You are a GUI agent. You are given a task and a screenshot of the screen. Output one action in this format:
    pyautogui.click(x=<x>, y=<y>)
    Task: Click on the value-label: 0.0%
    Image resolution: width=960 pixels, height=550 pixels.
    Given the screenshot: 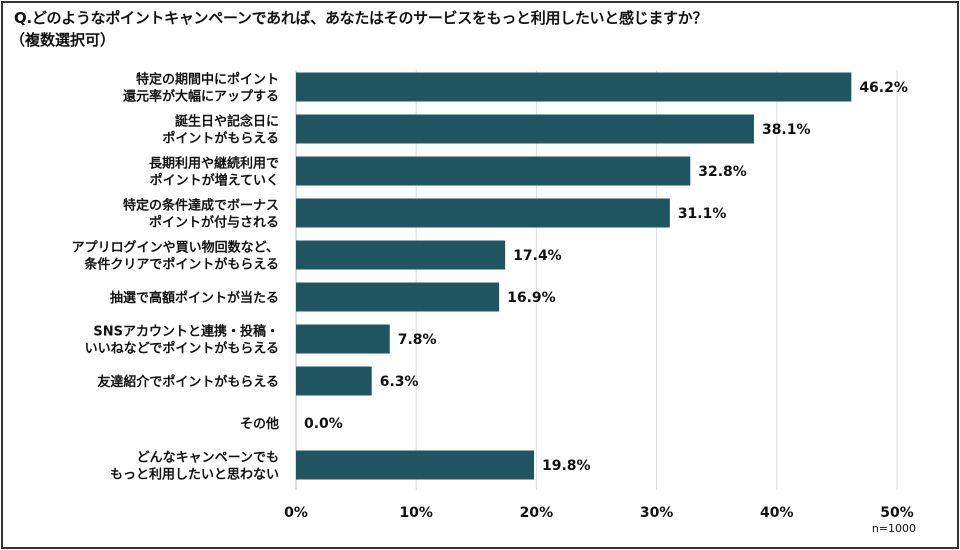 What is the action you would take?
    pyautogui.click(x=323, y=424)
    